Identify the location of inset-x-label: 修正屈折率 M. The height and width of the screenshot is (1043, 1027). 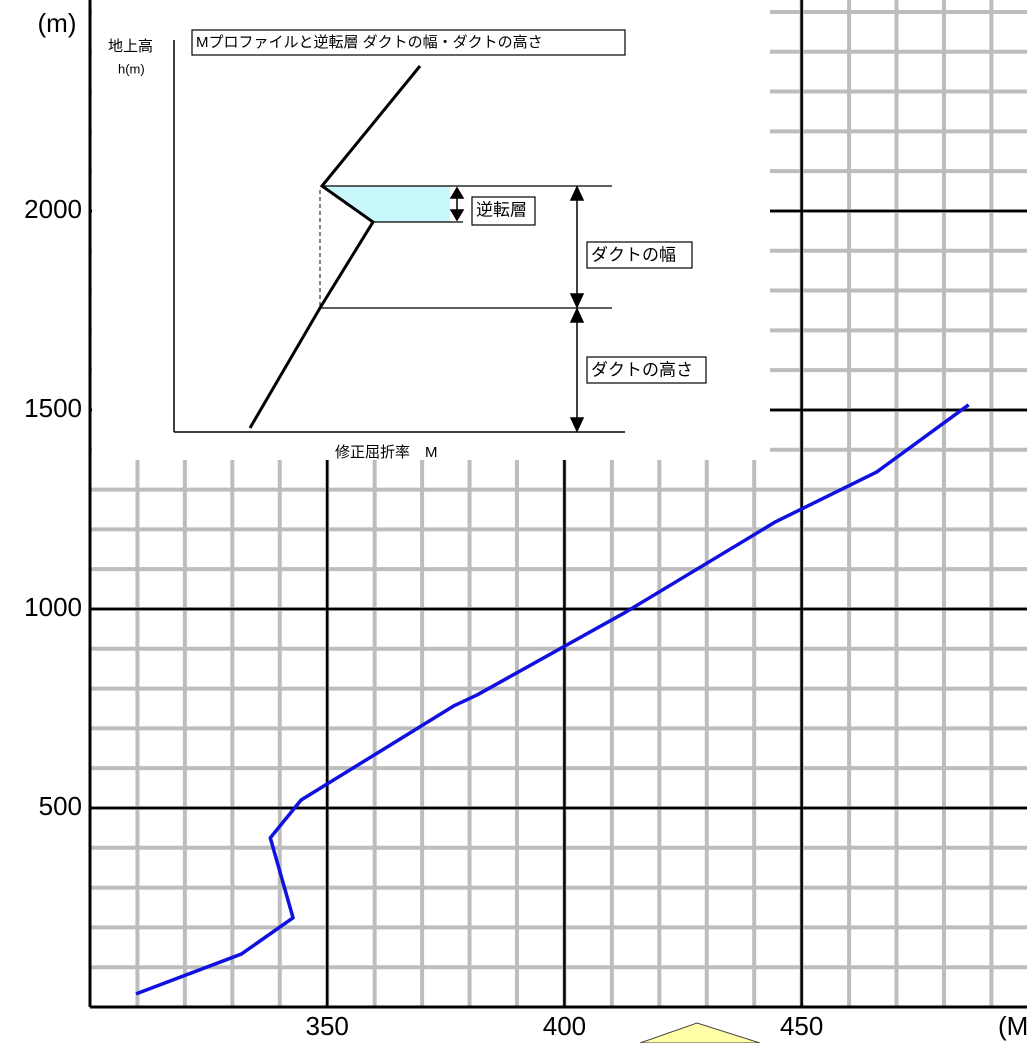
(386, 452).